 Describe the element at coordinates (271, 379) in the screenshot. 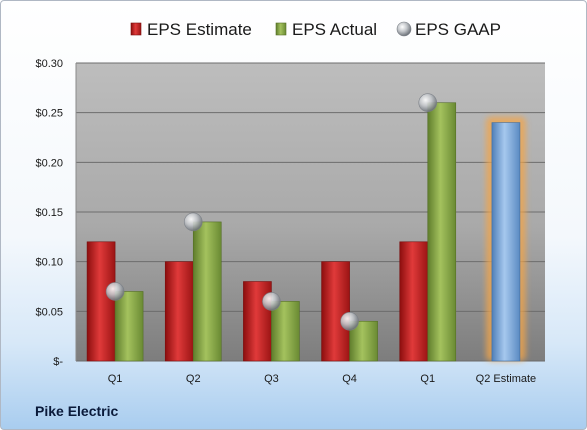

I see `x-tick-label: Q3` at that location.